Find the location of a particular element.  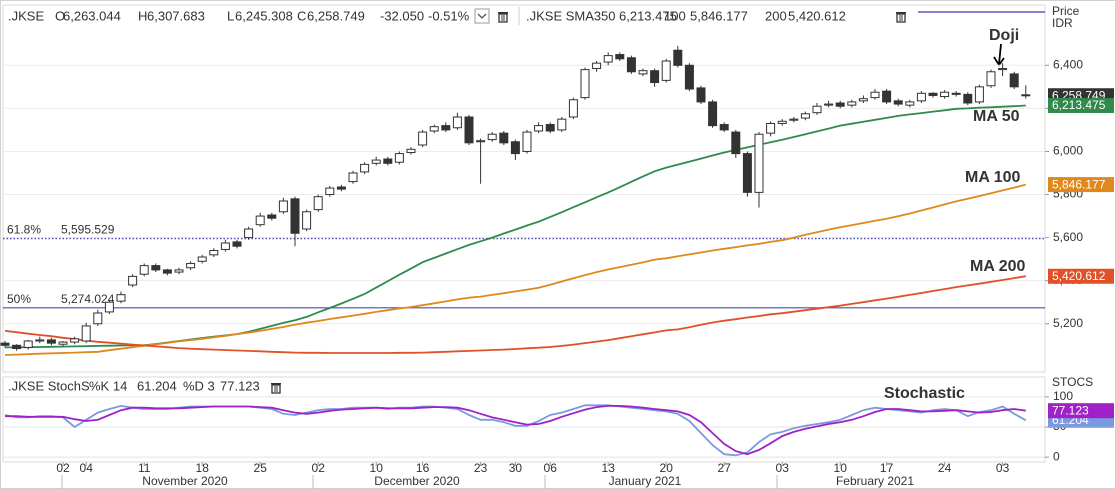

y-tick-label: 6,400 is located at coordinates (1068, 64).